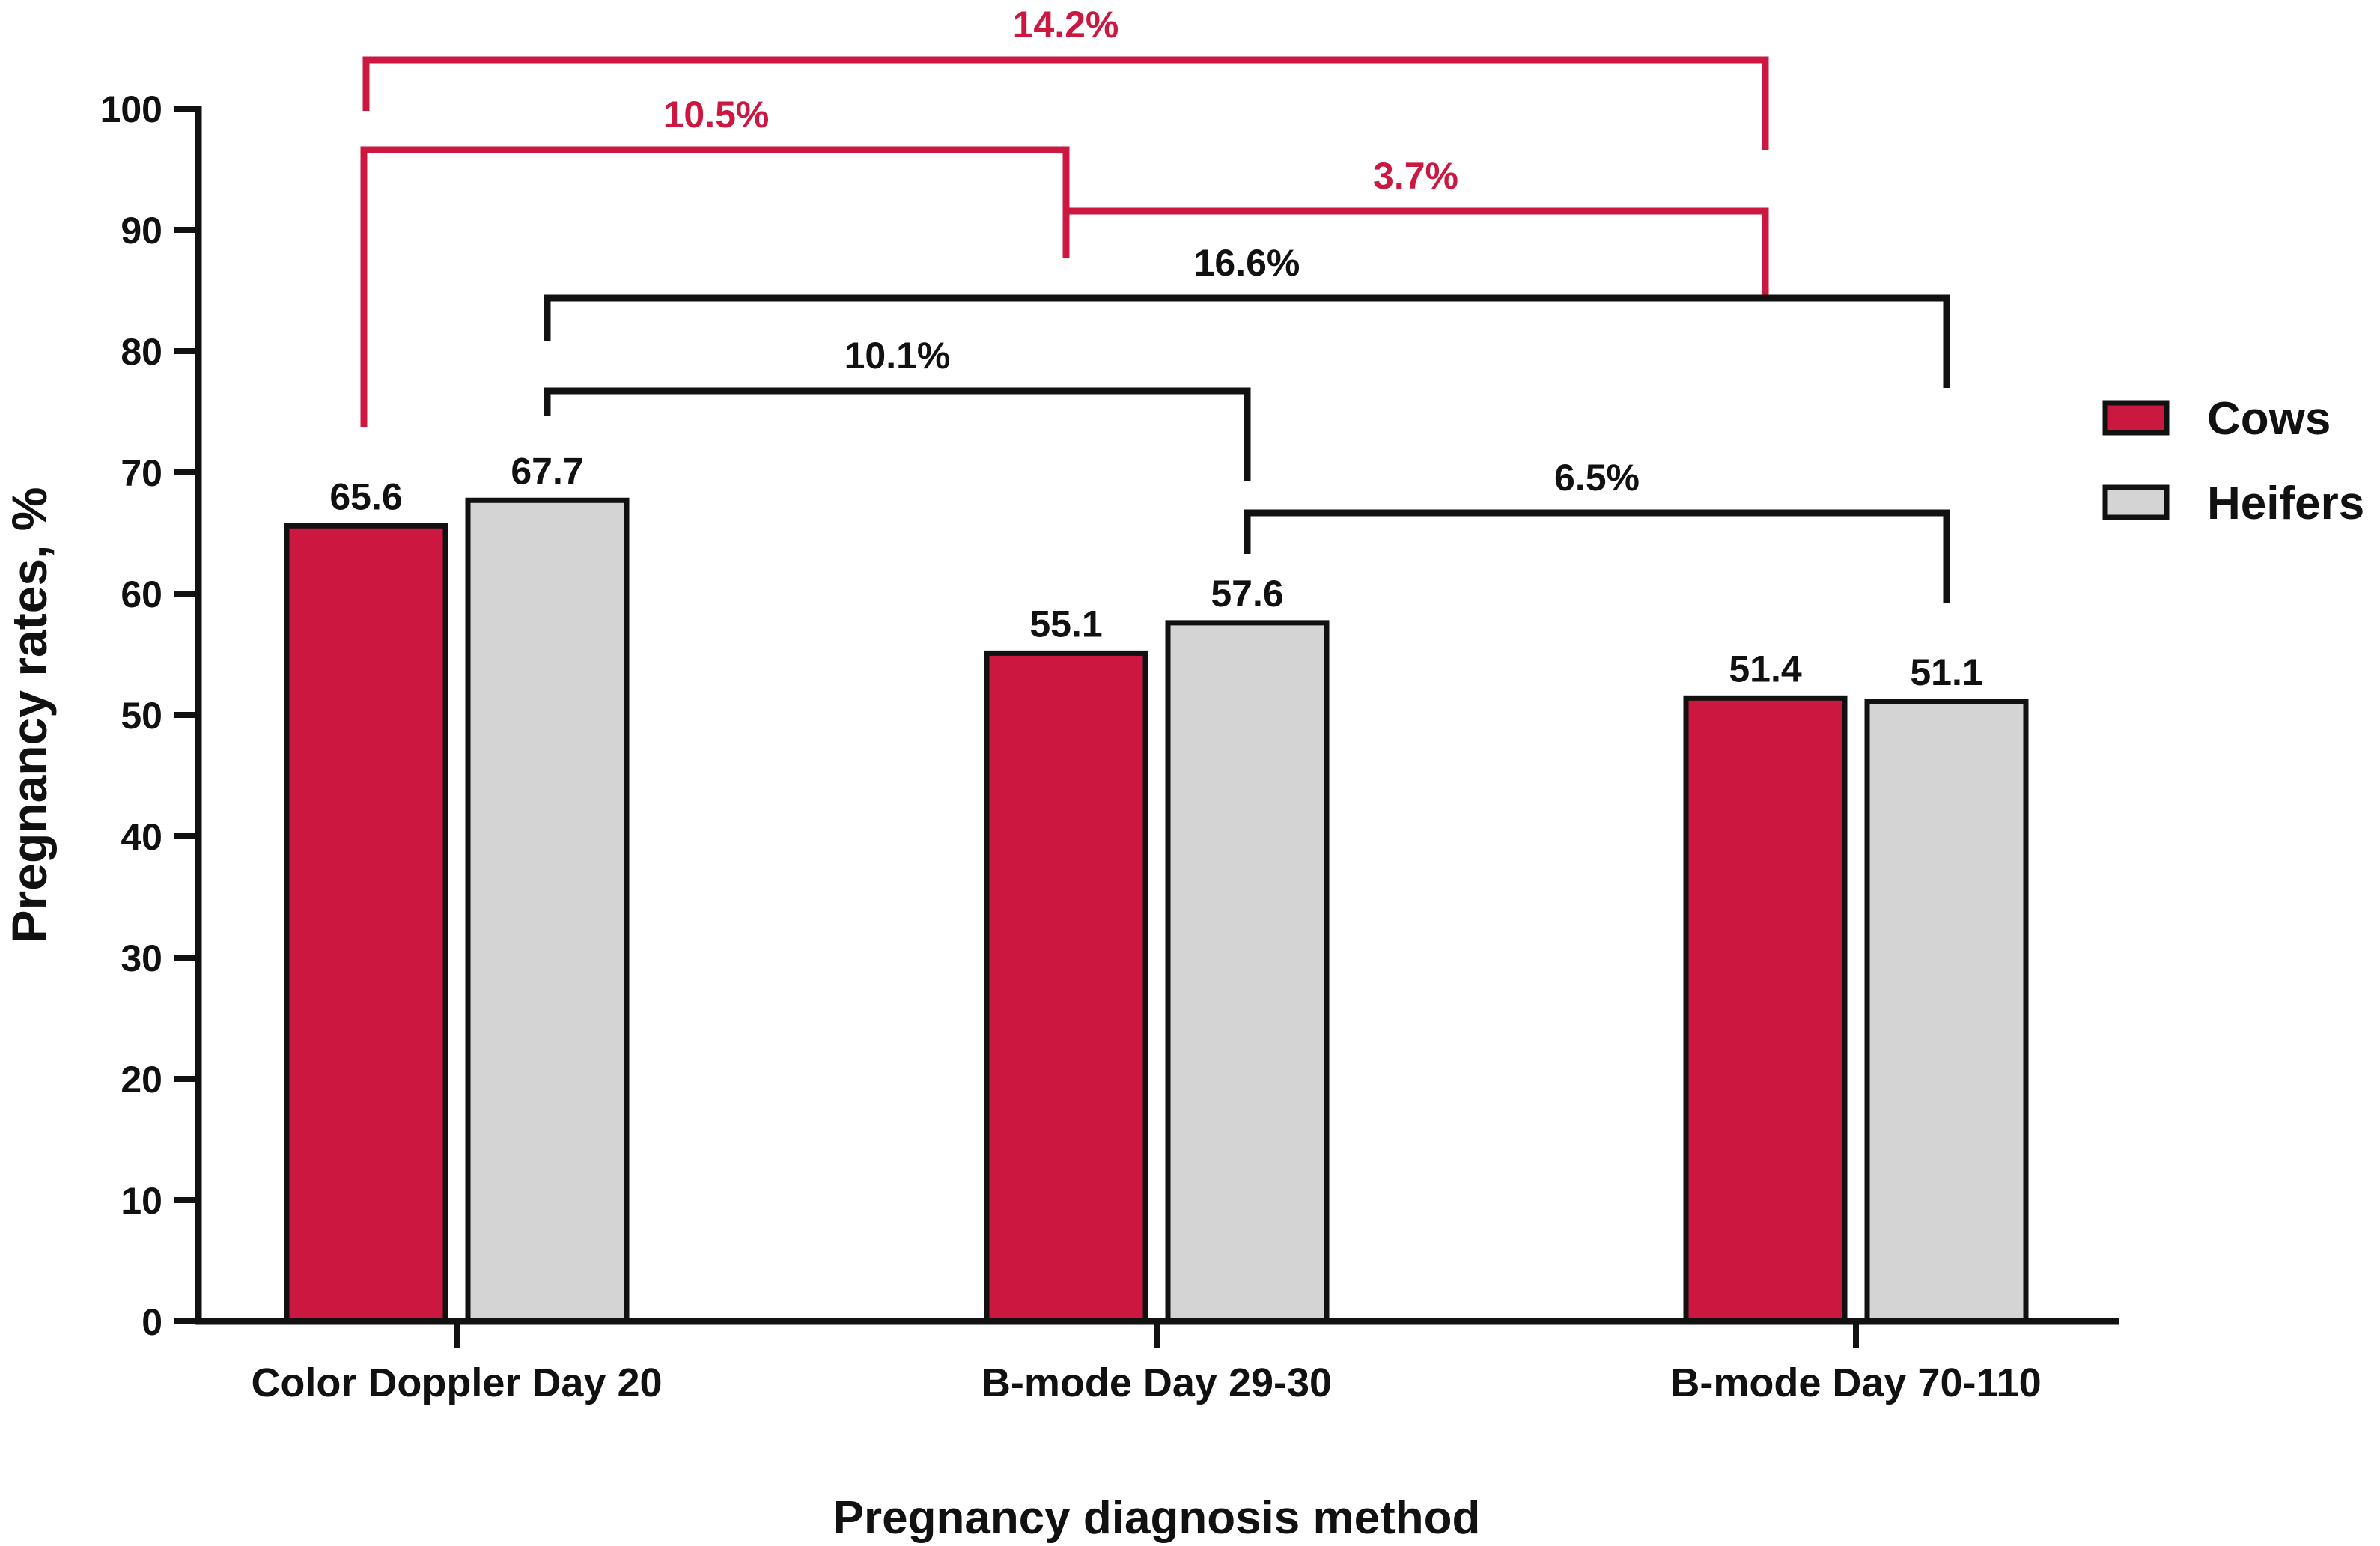 The image size is (2380, 1546). I want to click on data-label: 51.4, so click(1765, 669).